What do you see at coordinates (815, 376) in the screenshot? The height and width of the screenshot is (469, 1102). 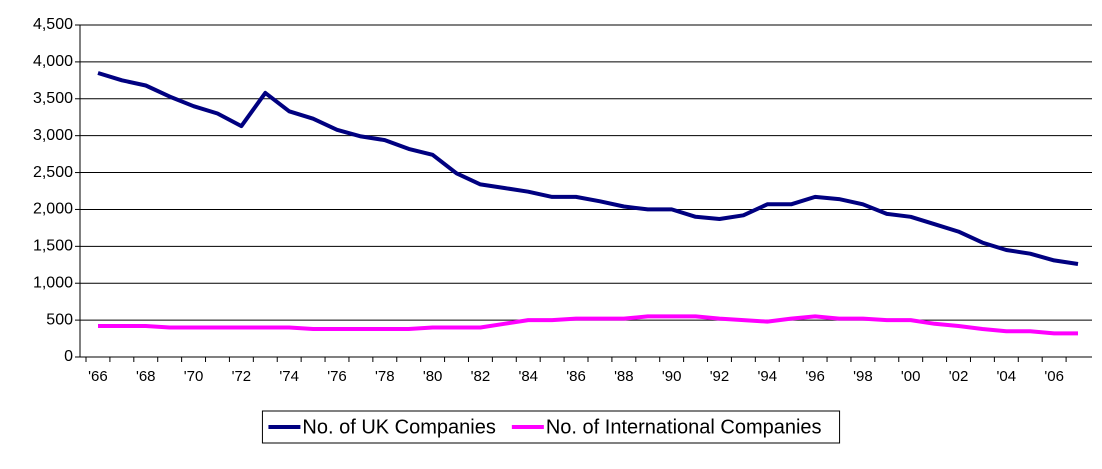 I see `x-tick-label: '96` at bounding box center [815, 376].